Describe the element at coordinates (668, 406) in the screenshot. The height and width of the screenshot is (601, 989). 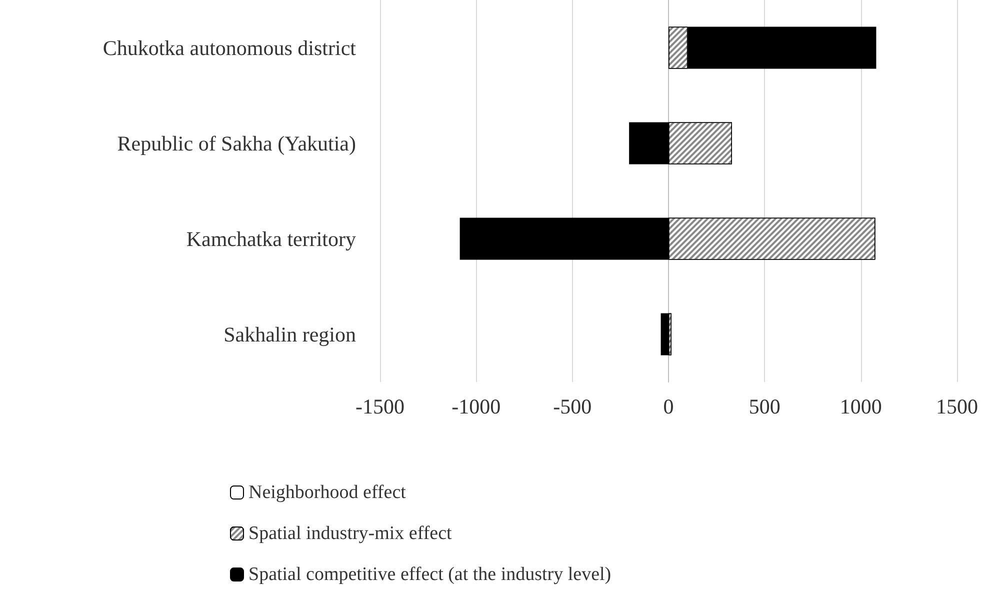
I see `x-tick-label: 0` at that location.